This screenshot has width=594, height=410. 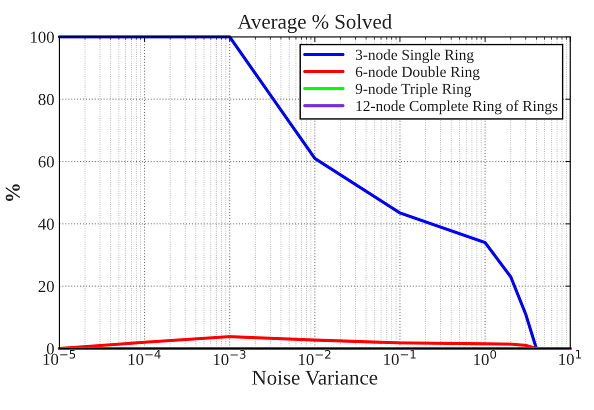 What do you see at coordinates (485, 358) in the screenshot?
I see `x-tick-label: 10$^{0}$` at bounding box center [485, 358].